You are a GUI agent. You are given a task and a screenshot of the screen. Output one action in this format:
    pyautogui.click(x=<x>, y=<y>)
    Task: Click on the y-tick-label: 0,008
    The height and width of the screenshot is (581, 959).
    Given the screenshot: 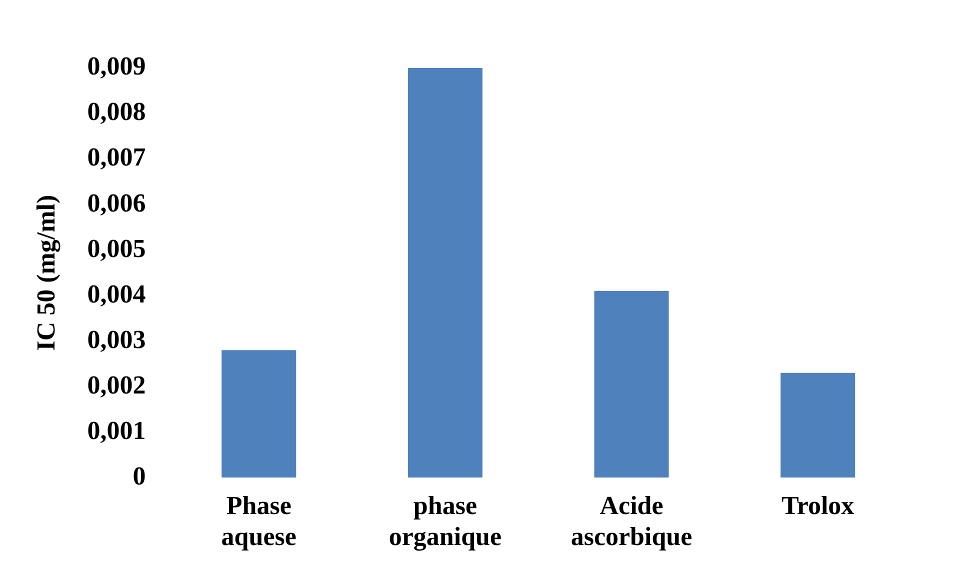 What is the action you would take?
    pyautogui.click(x=116, y=111)
    